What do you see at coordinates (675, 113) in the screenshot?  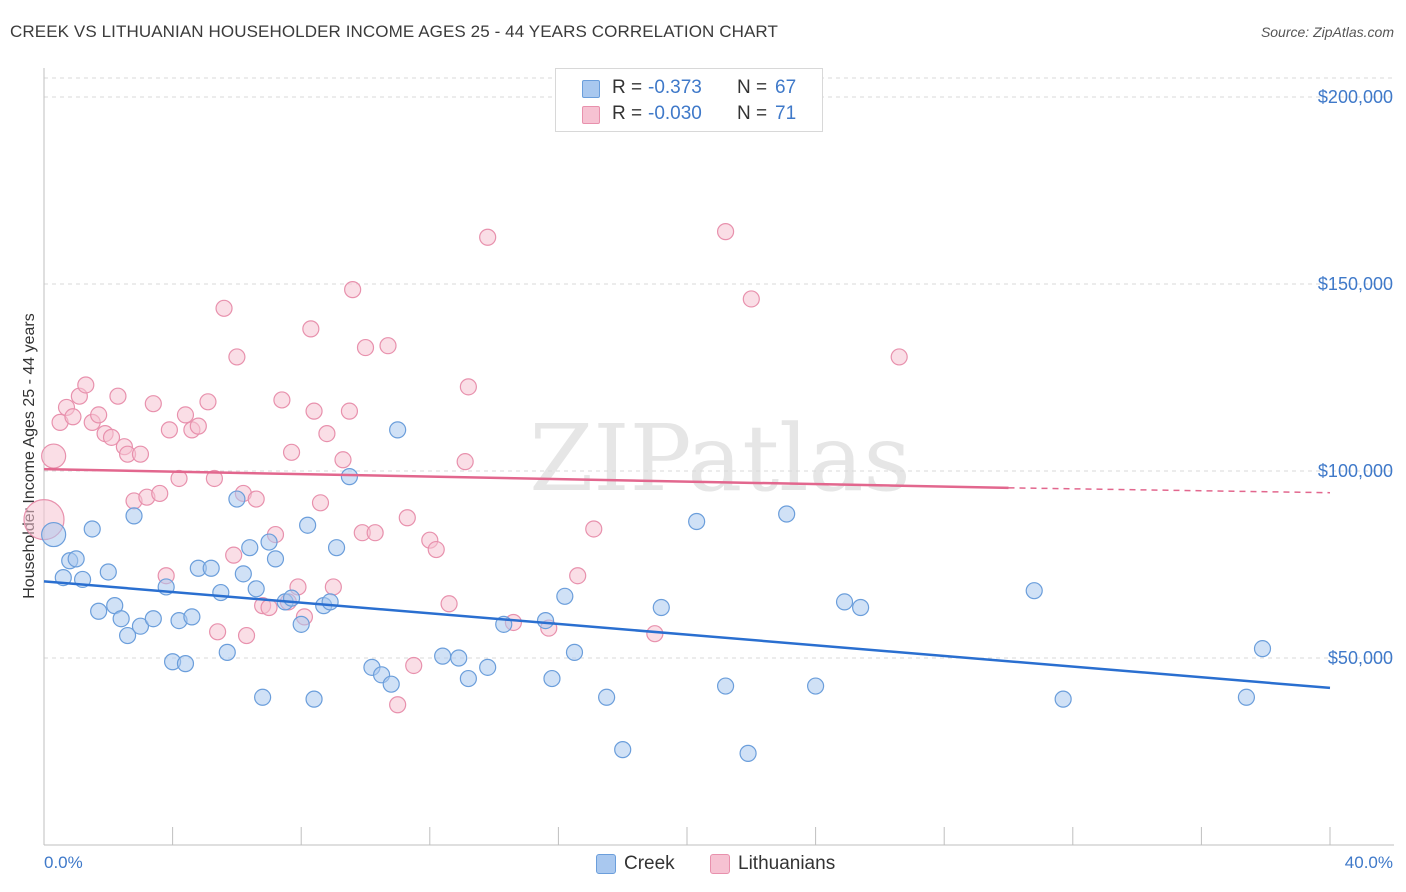 I see `legend-r-value: -0.030` at bounding box center [675, 113].